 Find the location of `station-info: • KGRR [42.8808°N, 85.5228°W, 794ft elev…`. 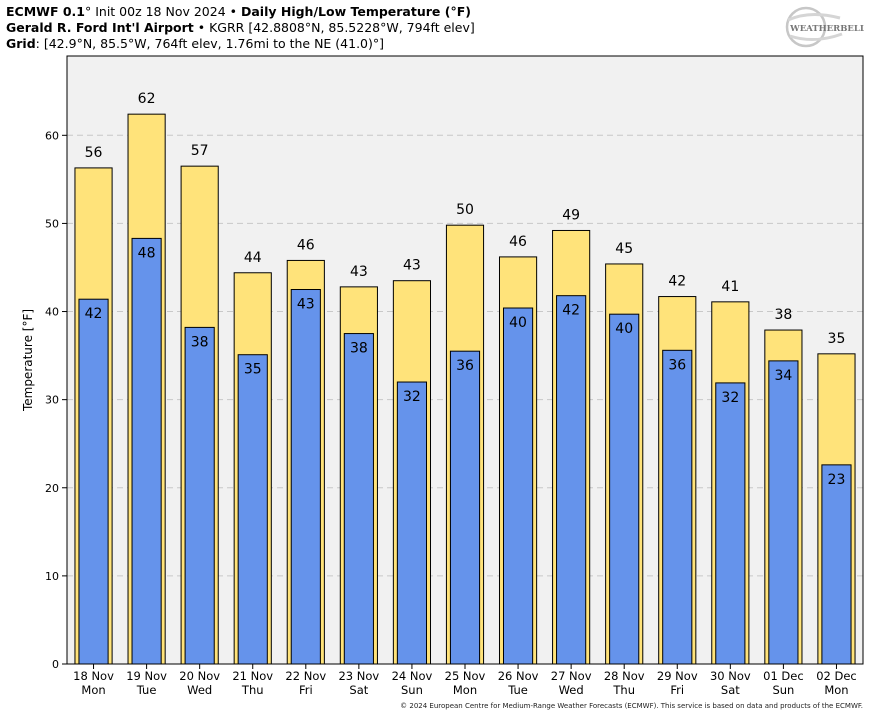

station-info: • KGRR [42.8808°N, 85.5228°W, 794ft elev… is located at coordinates (334, 27).